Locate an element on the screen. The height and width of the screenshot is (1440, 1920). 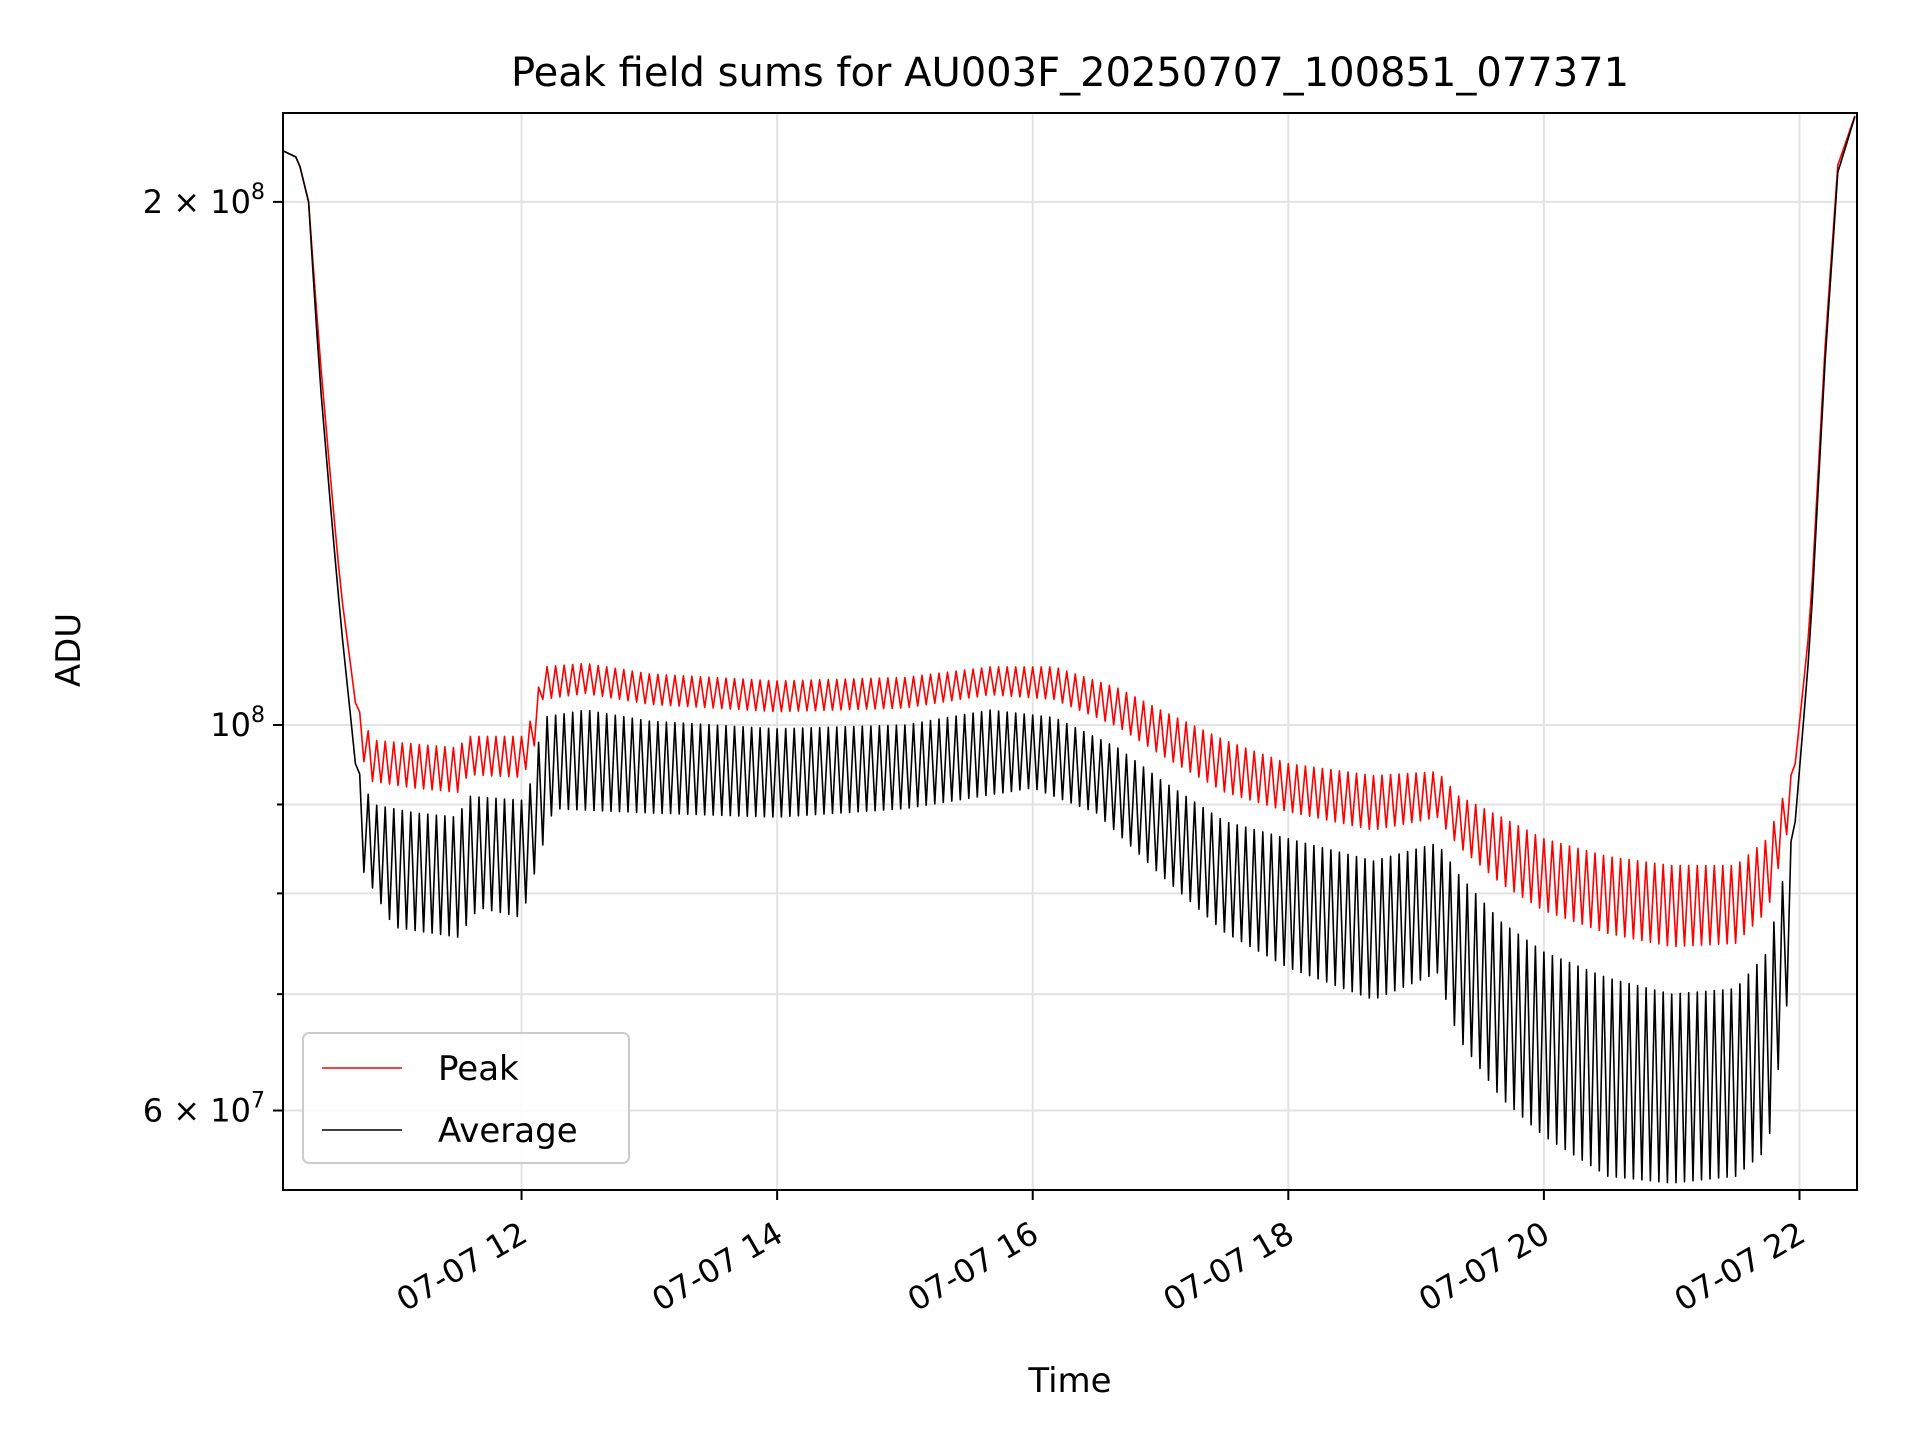
y-tick-label: 6 × 107 is located at coordinates (204, 1108).